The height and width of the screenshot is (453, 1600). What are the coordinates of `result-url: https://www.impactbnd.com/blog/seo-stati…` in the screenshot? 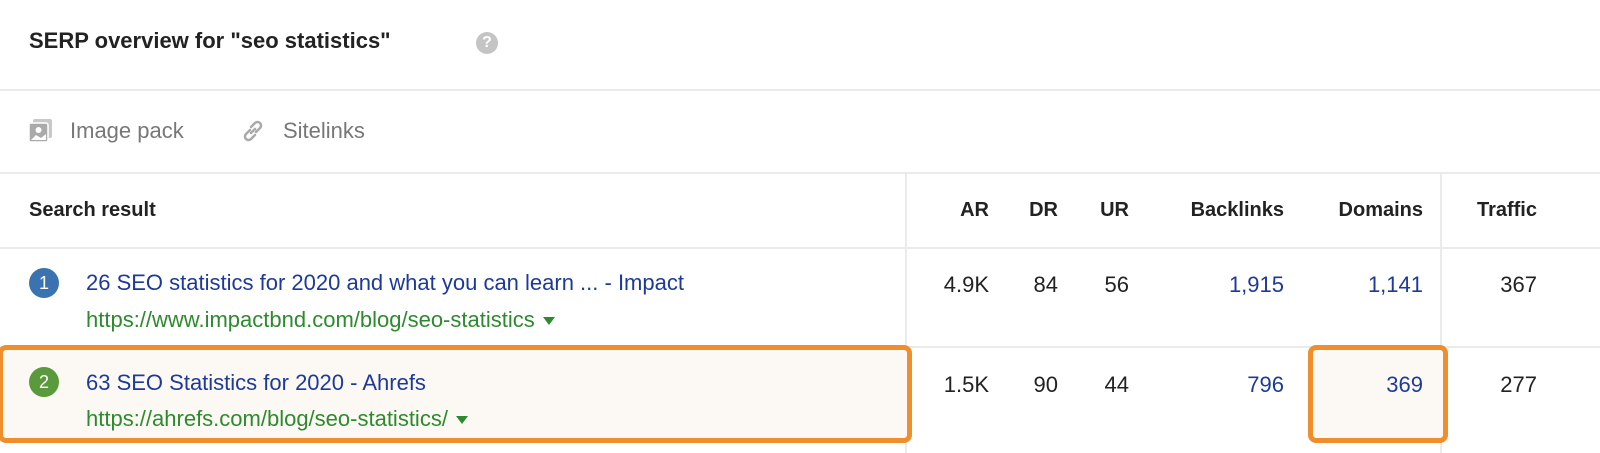 It's located at (320, 320).